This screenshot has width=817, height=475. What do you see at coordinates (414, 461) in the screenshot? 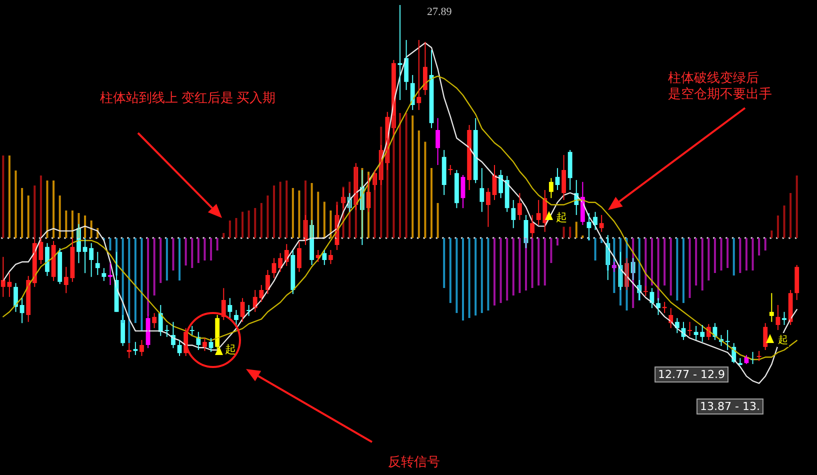
I see `text: 反转信号` at bounding box center [414, 461].